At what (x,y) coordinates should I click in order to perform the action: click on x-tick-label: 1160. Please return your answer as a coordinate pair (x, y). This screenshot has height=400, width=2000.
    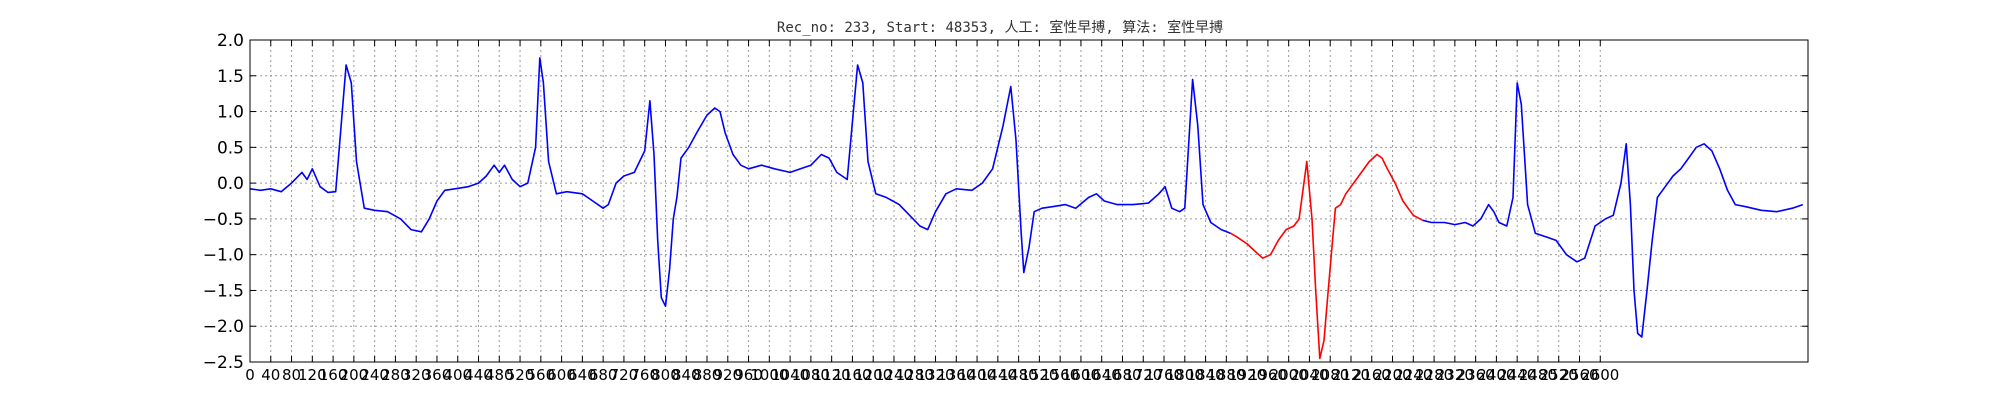
    Looking at the image, I should click on (852, 375).